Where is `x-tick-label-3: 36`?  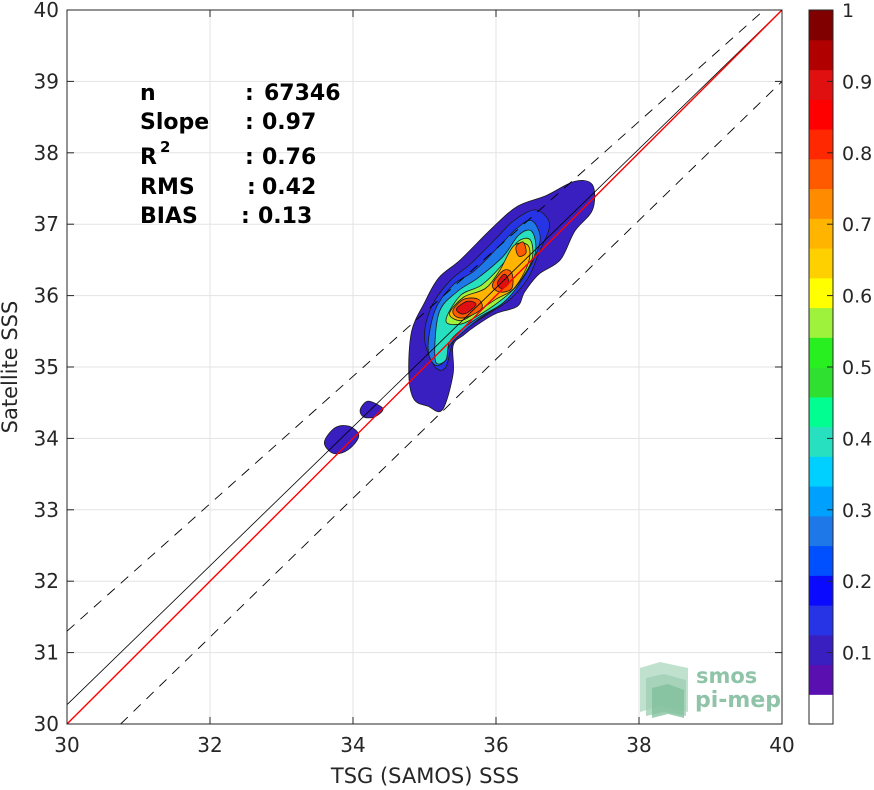 x-tick-label-3: 36 is located at coordinates (495, 745).